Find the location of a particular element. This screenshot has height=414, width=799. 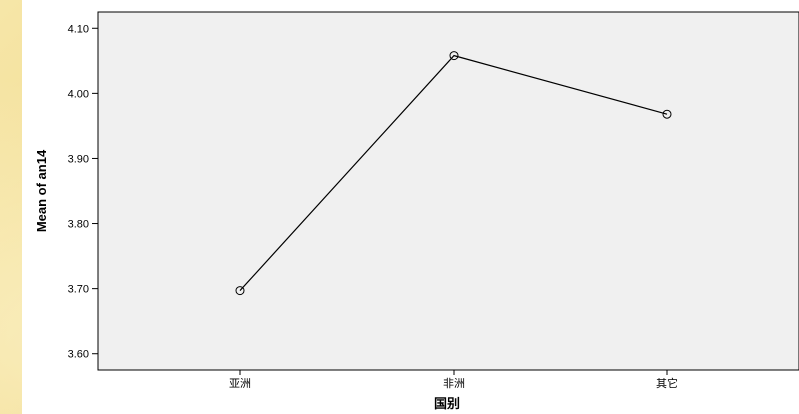

y-tick-label: 4.00 is located at coordinates (78, 94).